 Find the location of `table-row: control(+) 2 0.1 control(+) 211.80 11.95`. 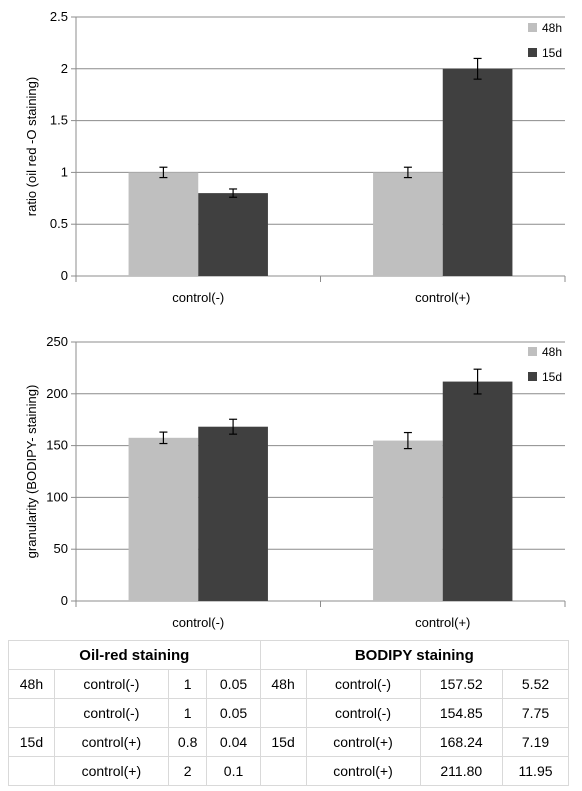

table-row: control(+) 2 0.1 control(+) 211.80 11.95 is located at coordinates (288, 771).